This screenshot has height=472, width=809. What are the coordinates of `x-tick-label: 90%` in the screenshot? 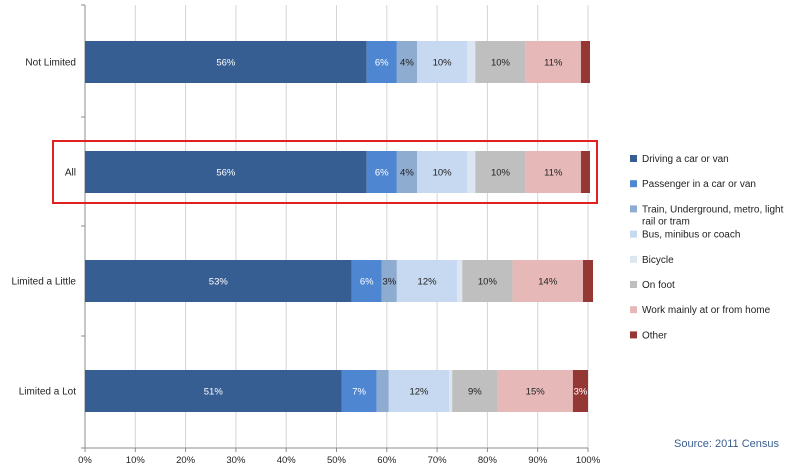 It's located at (538, 460).